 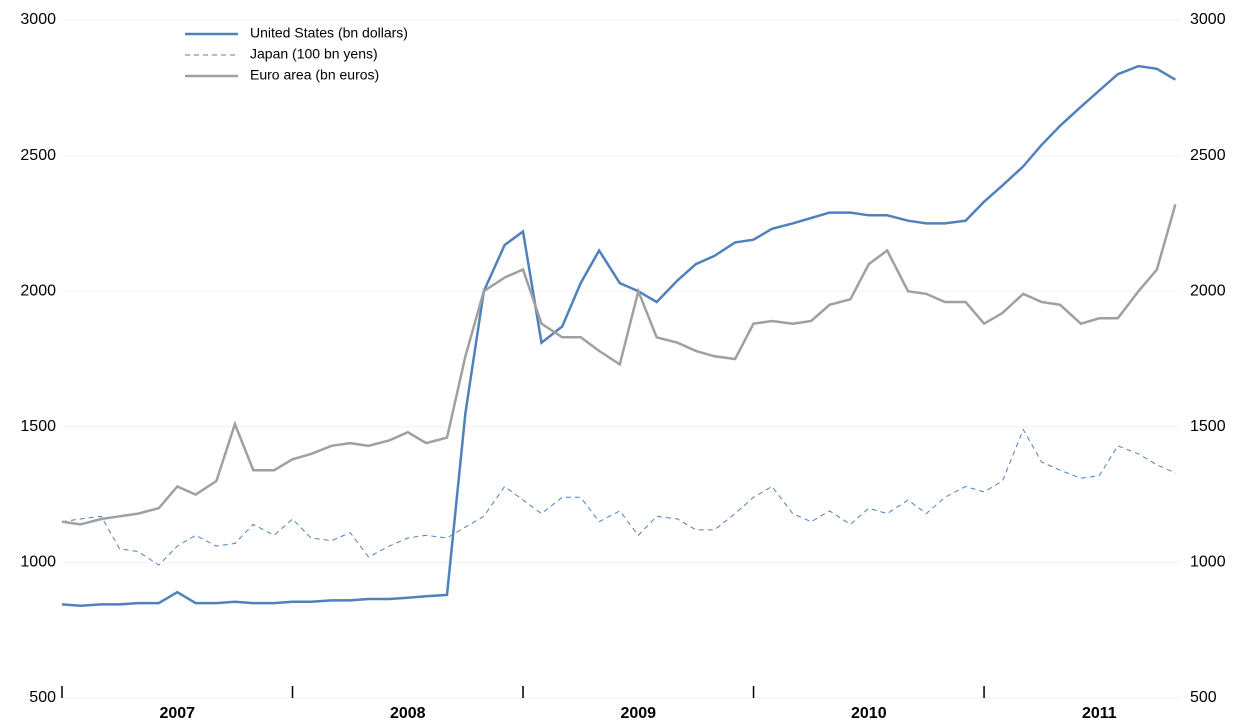 What do you see at coordinates (869, 713) in the screenshot?
I see `x-tick-label: 2010` at bounding box center [869, 713].